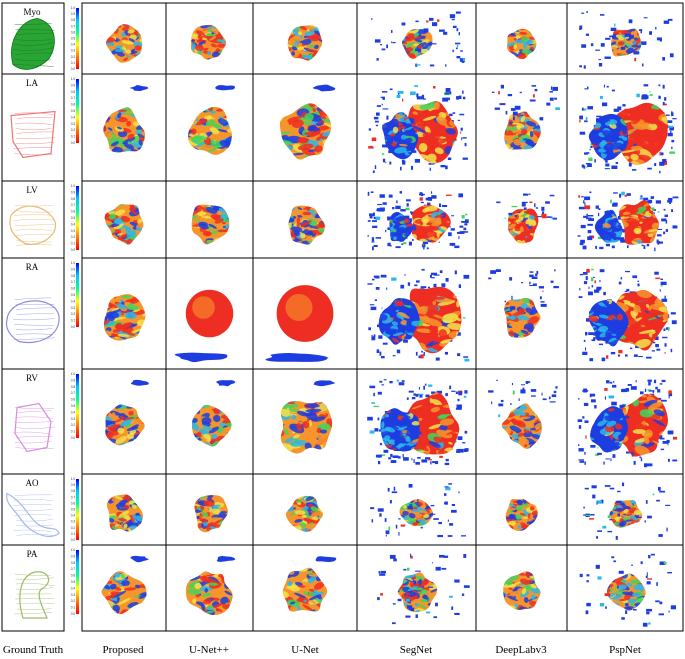 Image resolution: width=685 pixels, height=659 pixels. What do you see at coordinates (212, 425) in the screenshot?
I see `prediction-rv-unetpp` at bounding box center [212, 425].